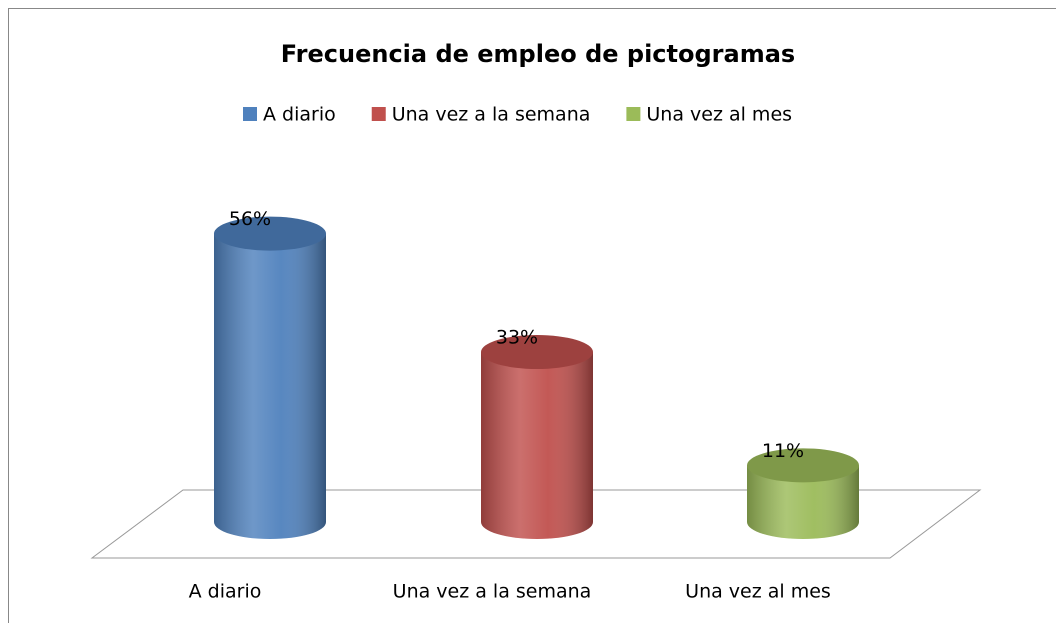 Image resolution: width=1056 pixels, height=623 pixels. I want to click on x-tick-label: Una vez a la semana, so click(492, 592).